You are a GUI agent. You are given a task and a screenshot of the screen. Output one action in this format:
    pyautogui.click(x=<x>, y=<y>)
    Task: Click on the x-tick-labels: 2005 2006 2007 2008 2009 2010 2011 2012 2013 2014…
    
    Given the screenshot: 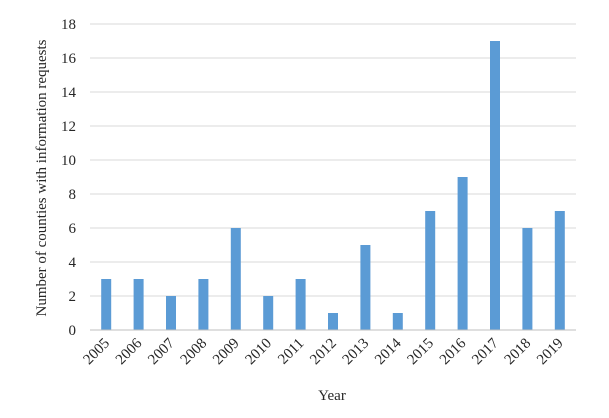 What is the action you would take?
    pyautogui.click(x=324, y=351)
    